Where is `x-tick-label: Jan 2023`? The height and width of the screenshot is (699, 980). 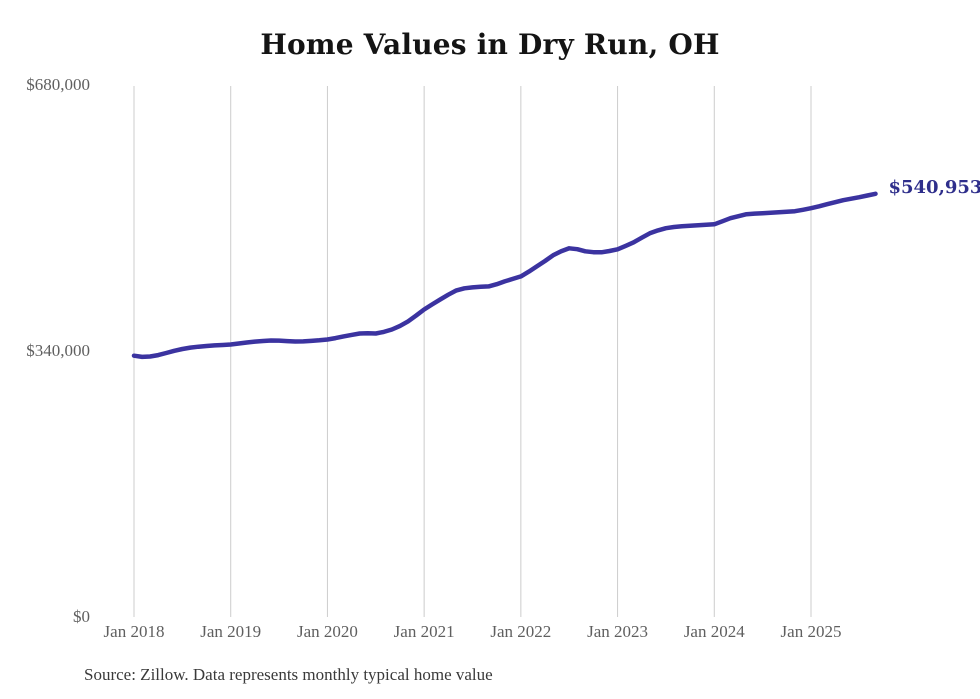 x-tick-label: Jan 2023 is located at coordinates (618, 631).